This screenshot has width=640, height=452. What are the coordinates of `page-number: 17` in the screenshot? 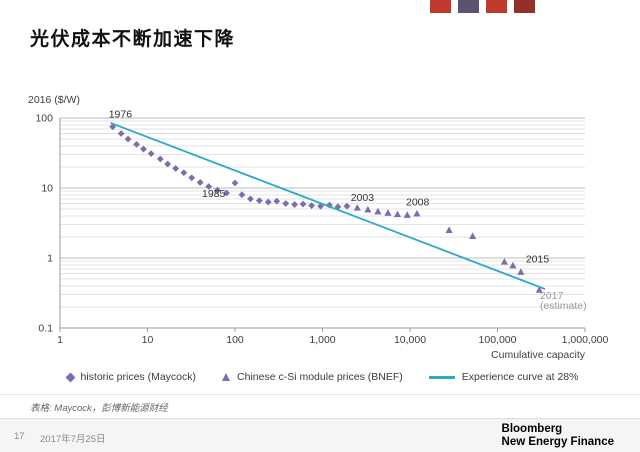 It's located at (19, 436).